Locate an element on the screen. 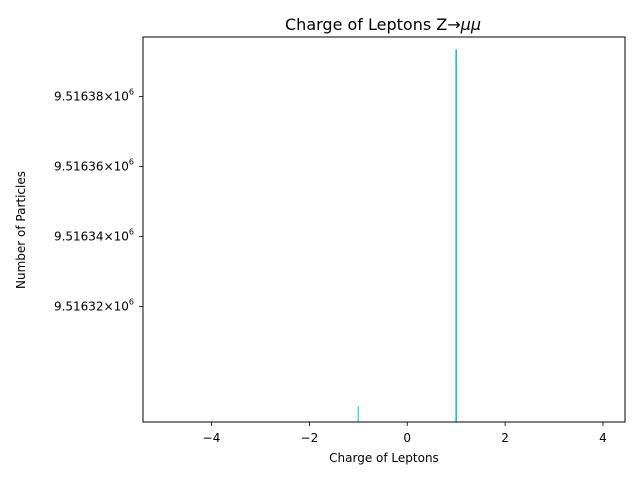  y-tick-mantissa: 9.51632 is located at coordinates (79, 306).